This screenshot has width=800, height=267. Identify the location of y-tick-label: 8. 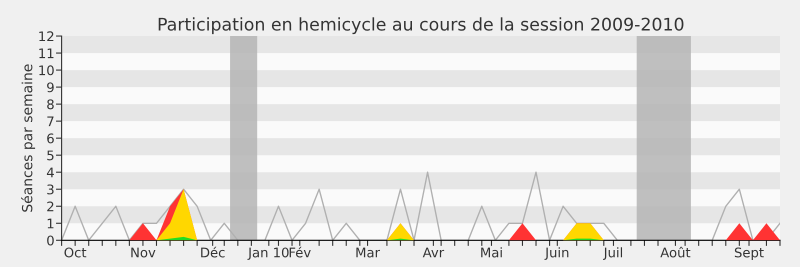
(50, 104).